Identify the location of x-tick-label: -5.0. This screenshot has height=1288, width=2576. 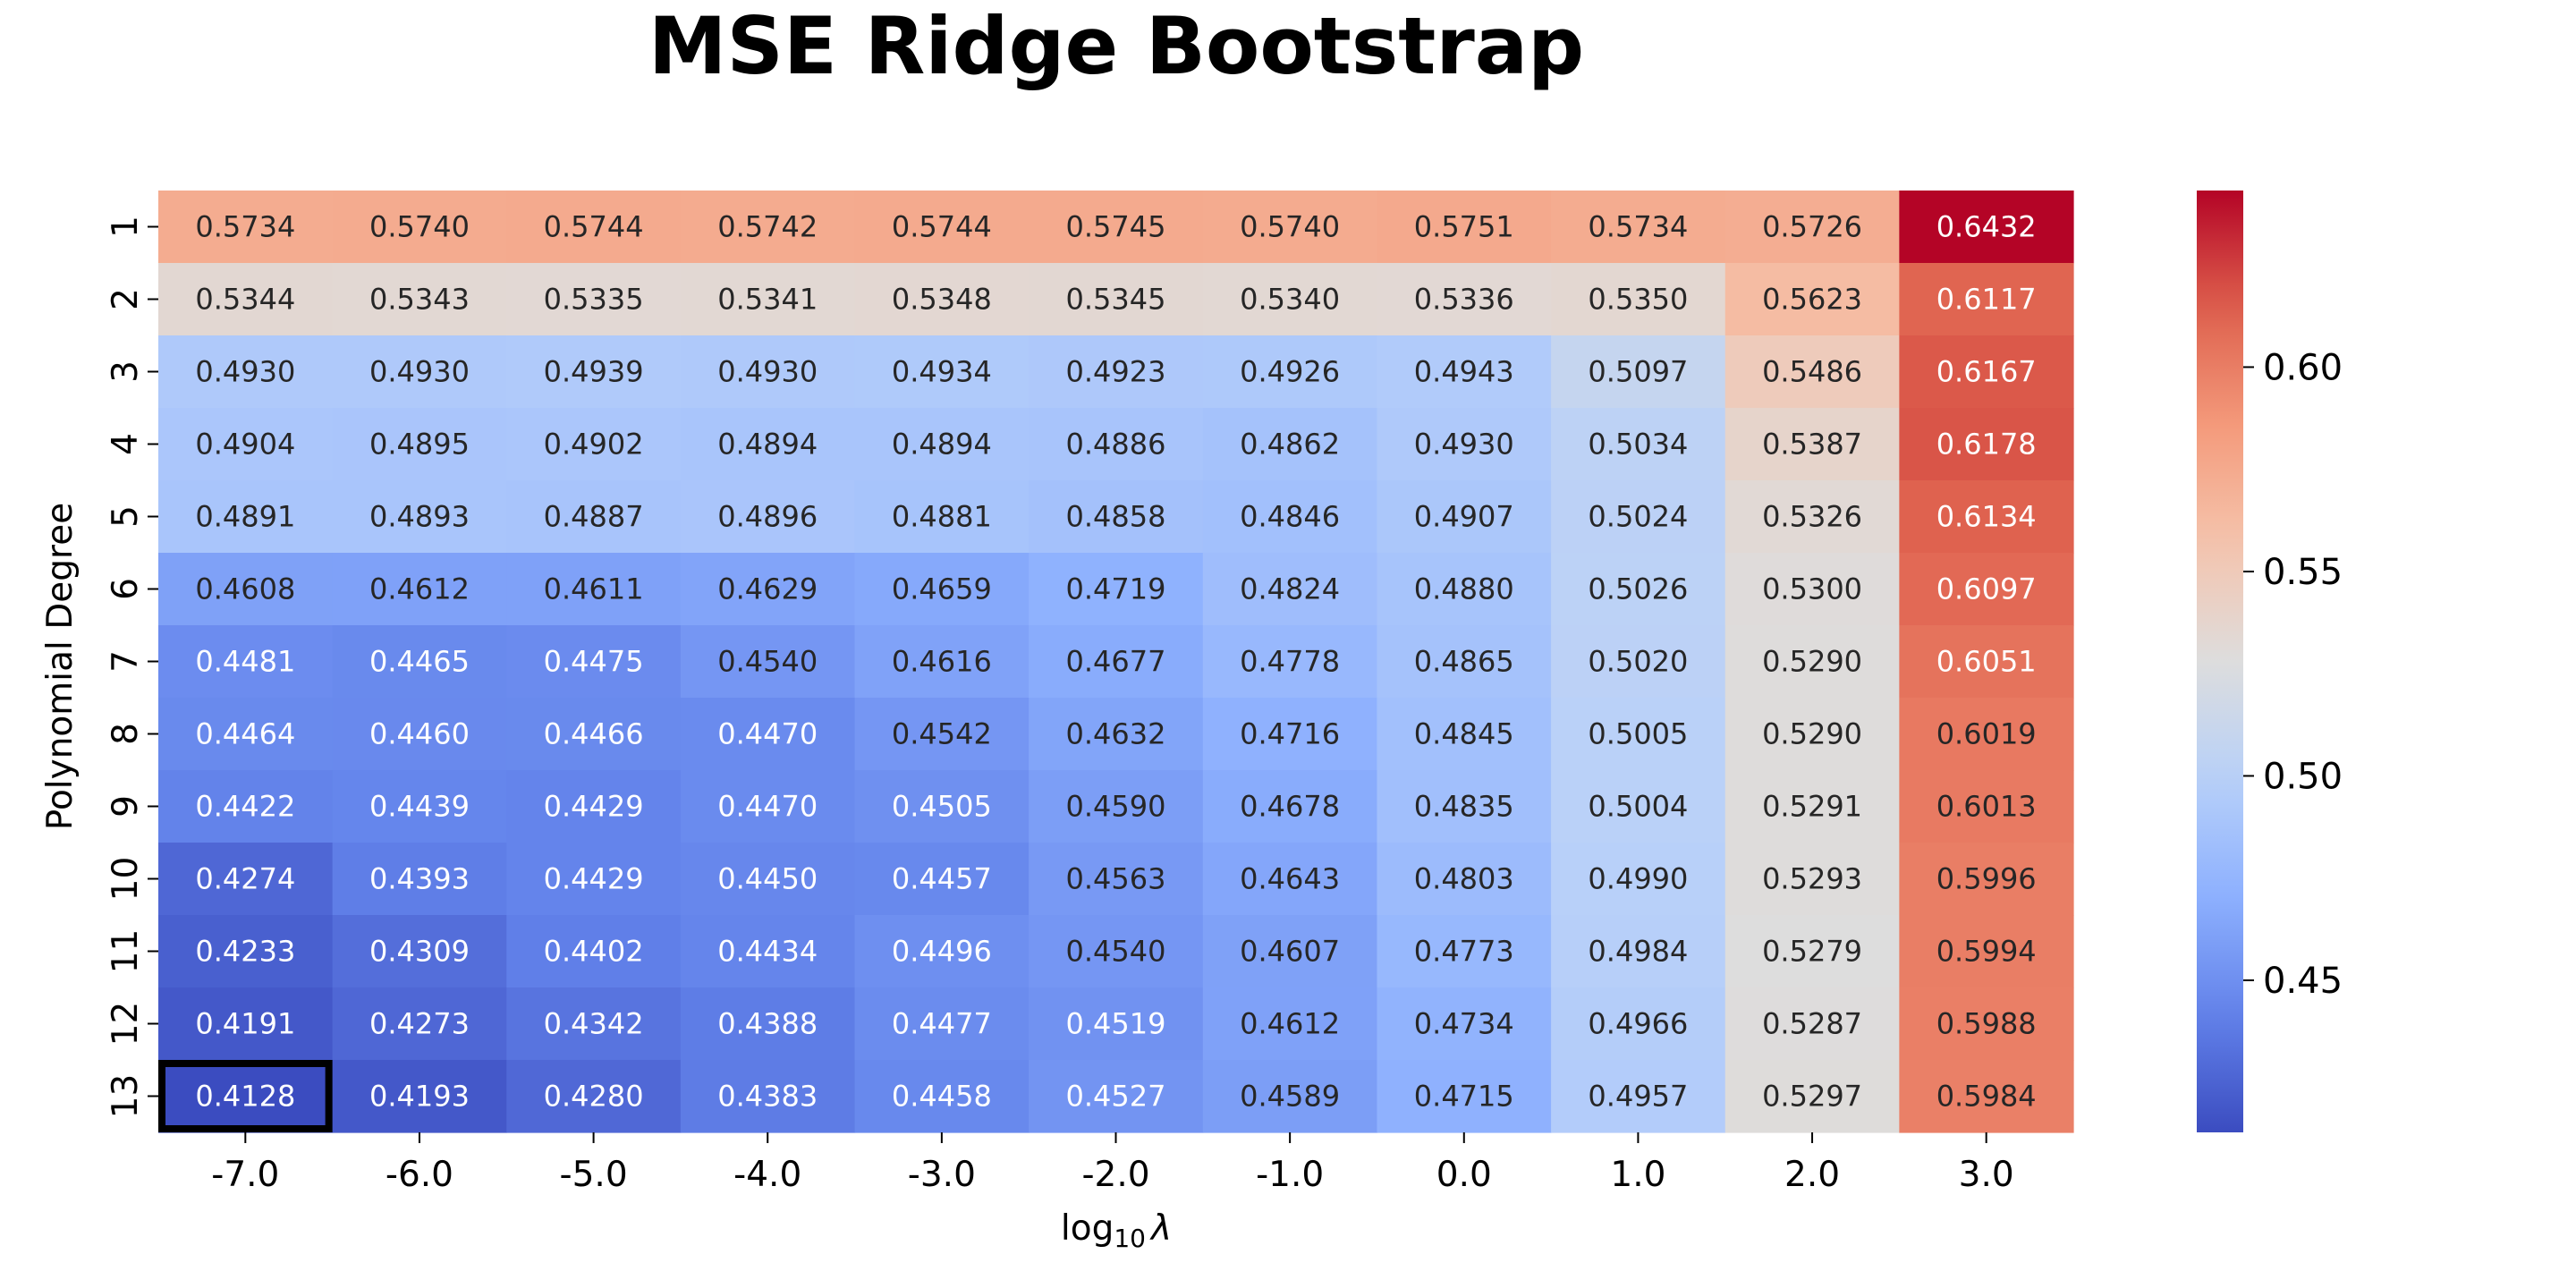
(594, 1175).